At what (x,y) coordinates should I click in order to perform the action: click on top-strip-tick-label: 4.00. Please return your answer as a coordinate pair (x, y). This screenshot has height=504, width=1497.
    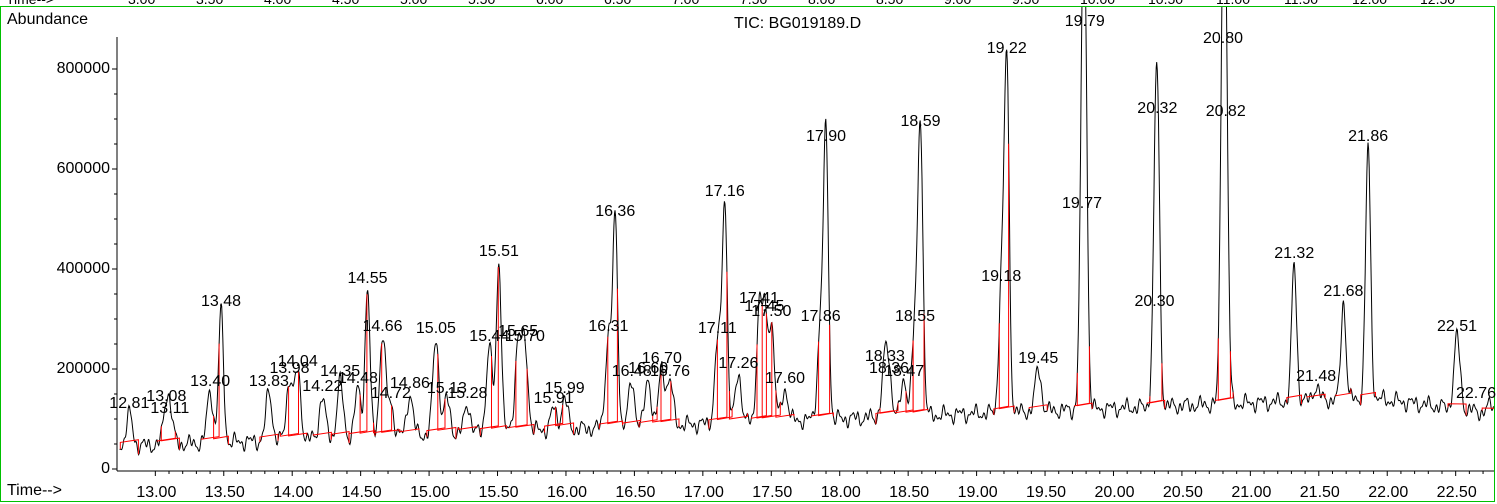
    Looking at the image, I should click on (277, 3).